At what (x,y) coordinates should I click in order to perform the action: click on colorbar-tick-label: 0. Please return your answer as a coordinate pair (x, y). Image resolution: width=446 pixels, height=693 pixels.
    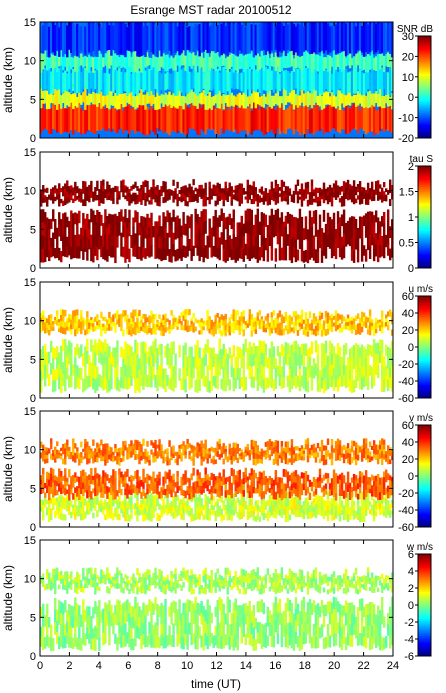
    Looking at the image, I should click on (411, 348).